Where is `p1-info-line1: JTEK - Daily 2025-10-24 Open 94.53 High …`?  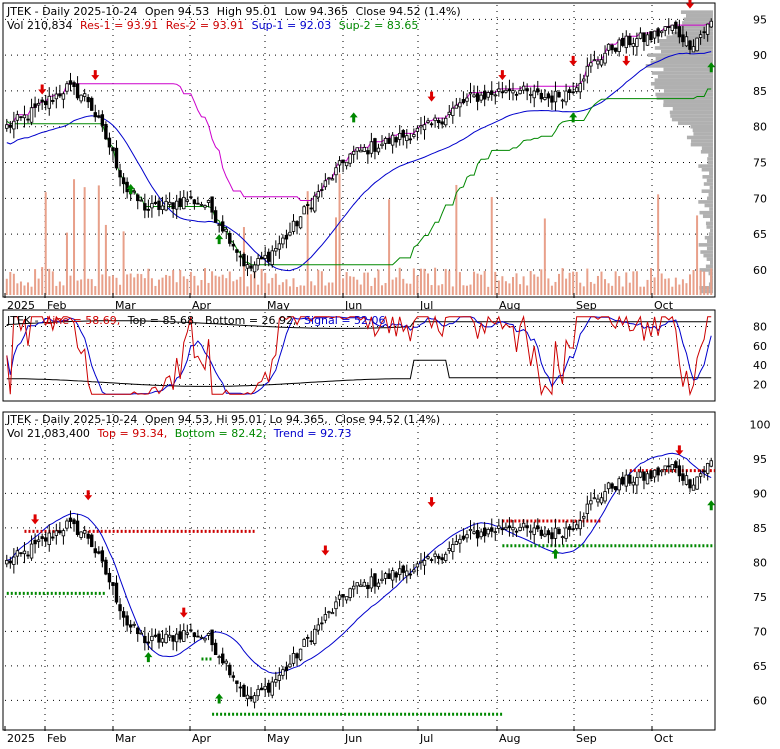 p1-info-line1: JTEK - Daily 2025-10-24 Open 94.53 High … is located at coordinates (233, 11).